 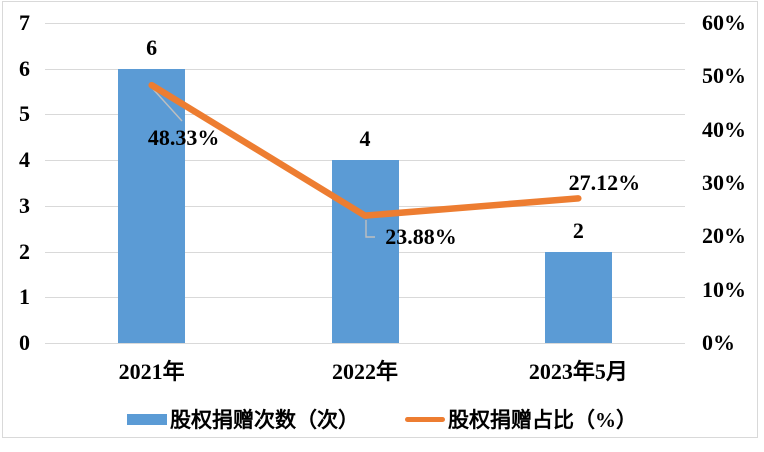 I want to click on y-axis-left-tick: 1, so click(x=24, y=297).